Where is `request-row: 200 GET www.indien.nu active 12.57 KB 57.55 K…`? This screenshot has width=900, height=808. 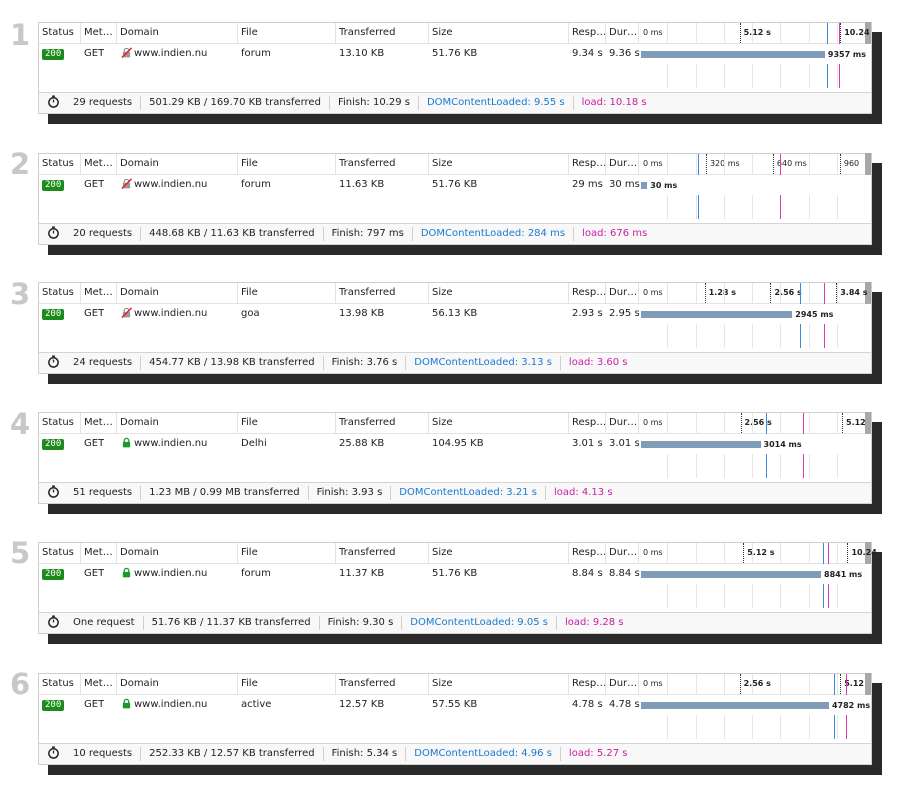 request-row: 200 GET www.indien.nu active 12.57 KB 57.55 K… is located at coordinates (455, 705).